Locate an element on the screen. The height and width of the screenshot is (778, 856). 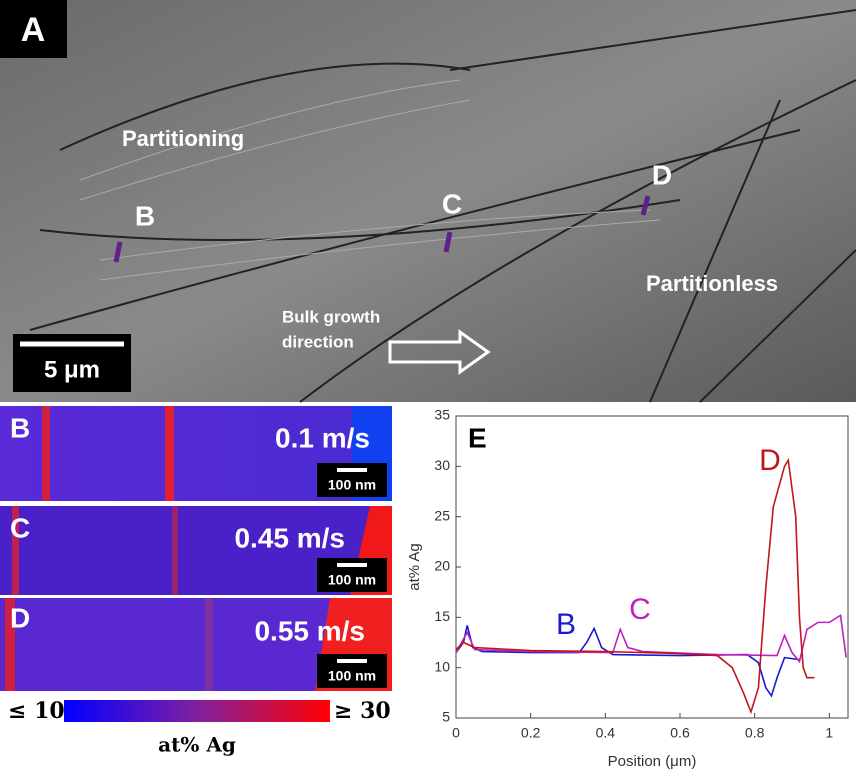
x-tick-label: 0.6 is located at coordinates (680, 733).